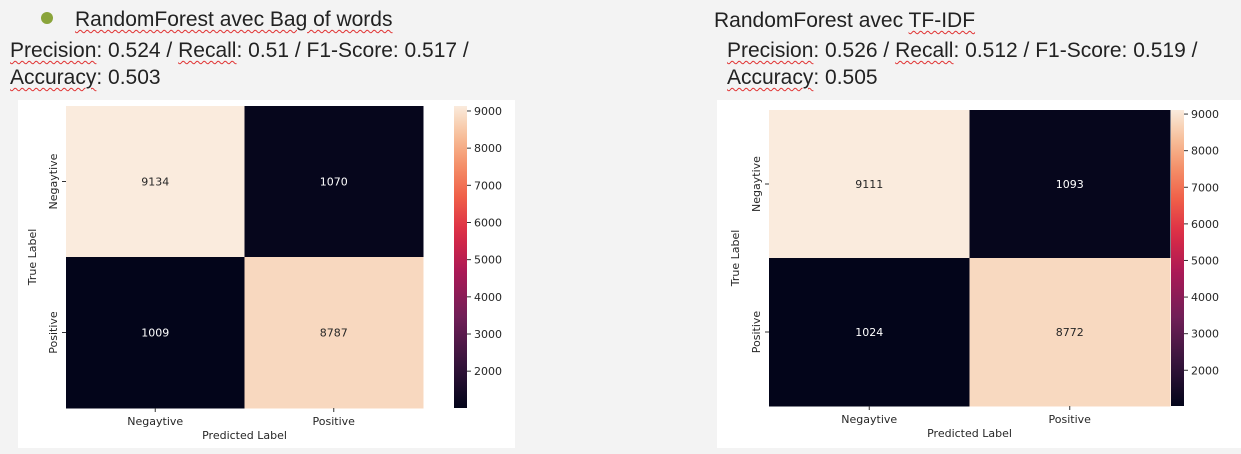  Describe the element at coordinates (47, 18) in the screenshot. I see `bullet-point` at that location.